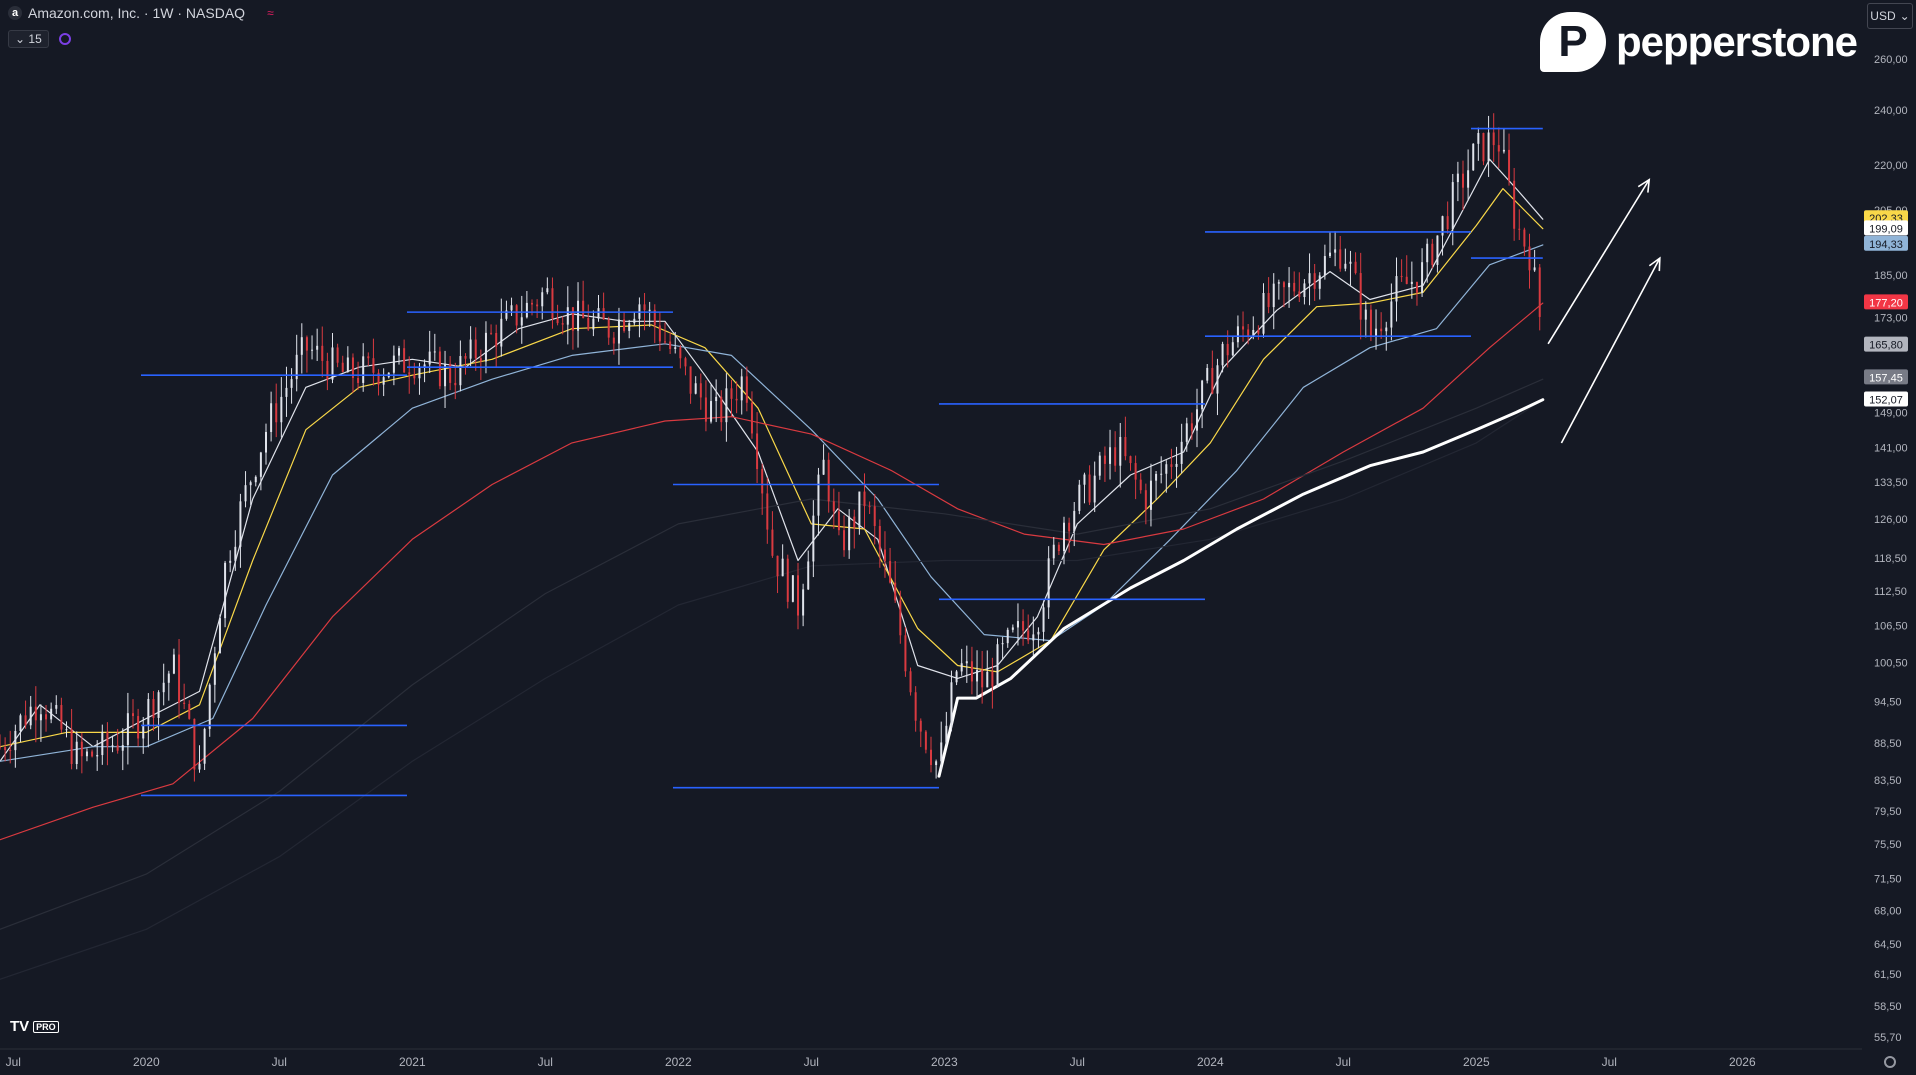 The width and height of the screenshot is (1916, 1075). Describe the element at coordinates (1343, 1062) in the screenshot. I see `x-tick-label-10: Jul` at that location.